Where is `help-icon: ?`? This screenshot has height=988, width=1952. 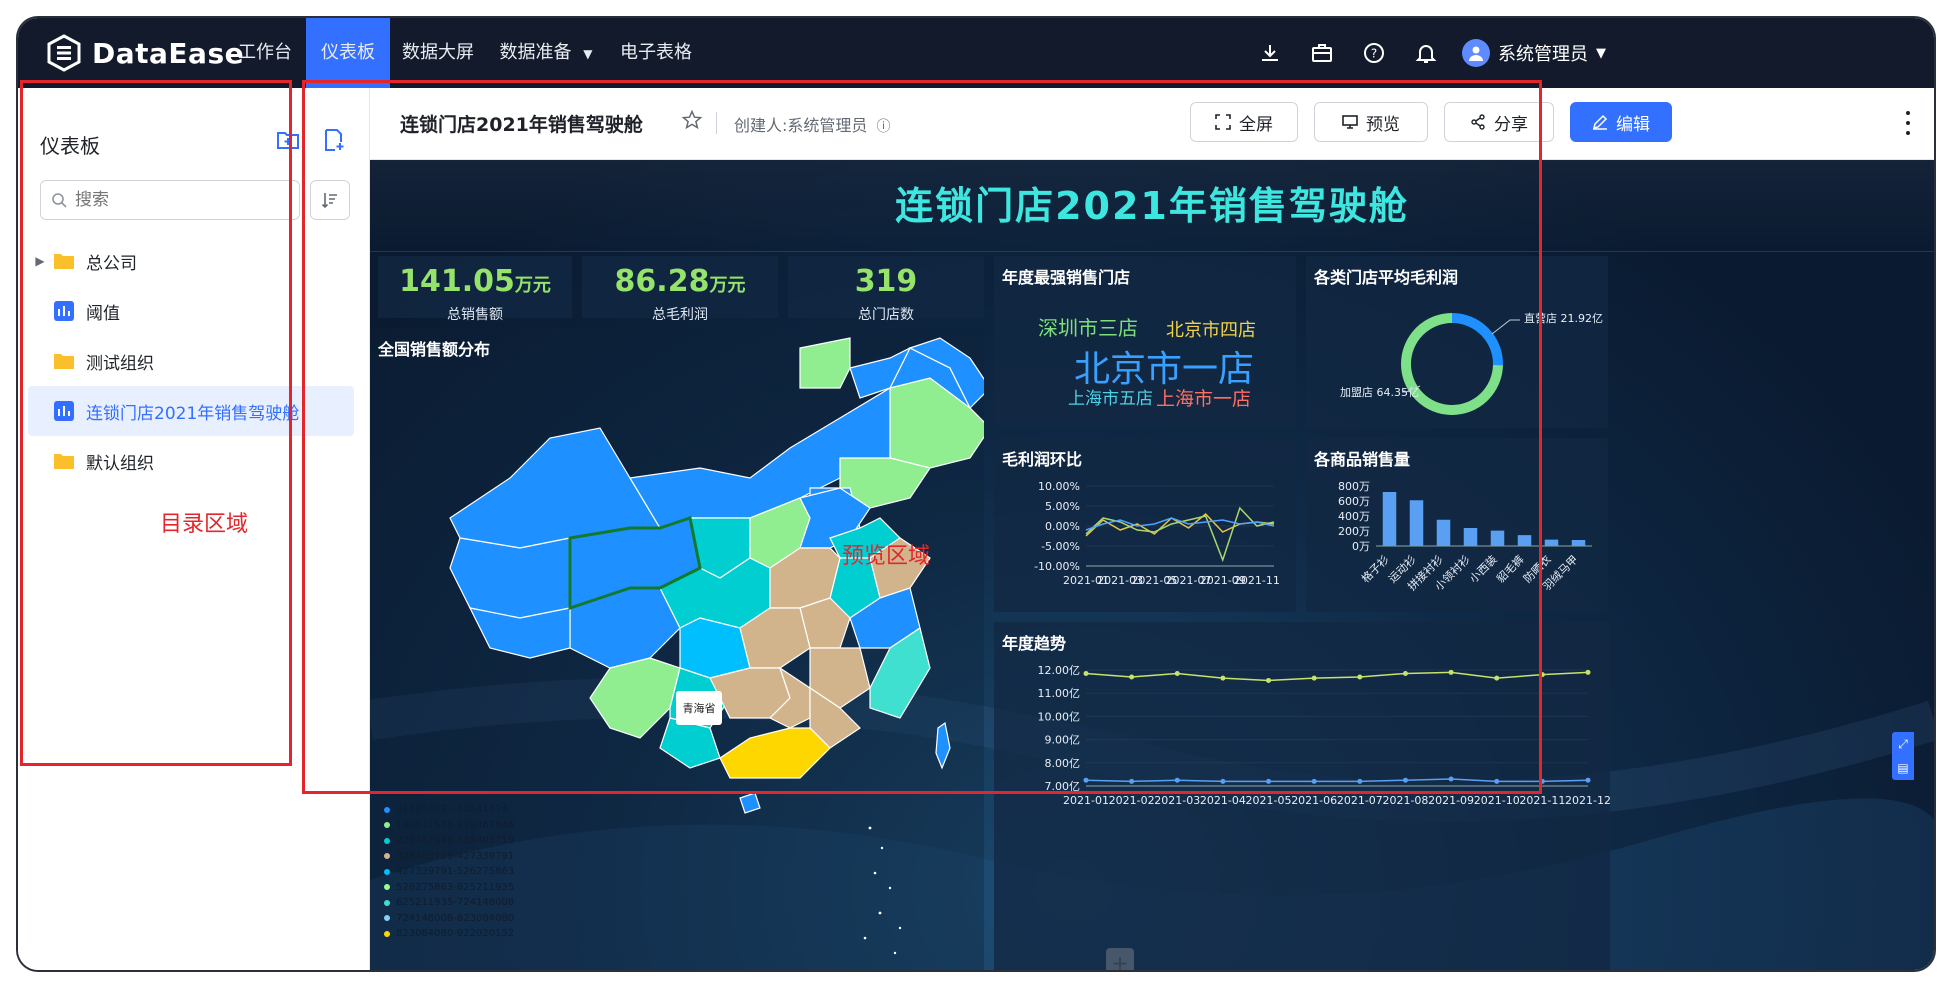 help-icon: ? is located at coordinates (1374, 53).